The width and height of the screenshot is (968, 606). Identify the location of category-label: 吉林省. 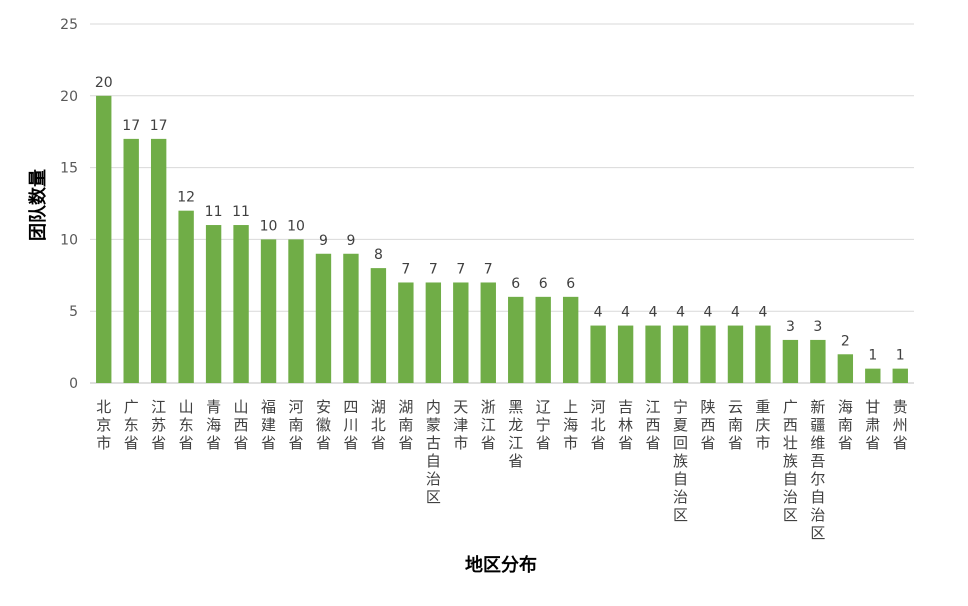
(625, 425).